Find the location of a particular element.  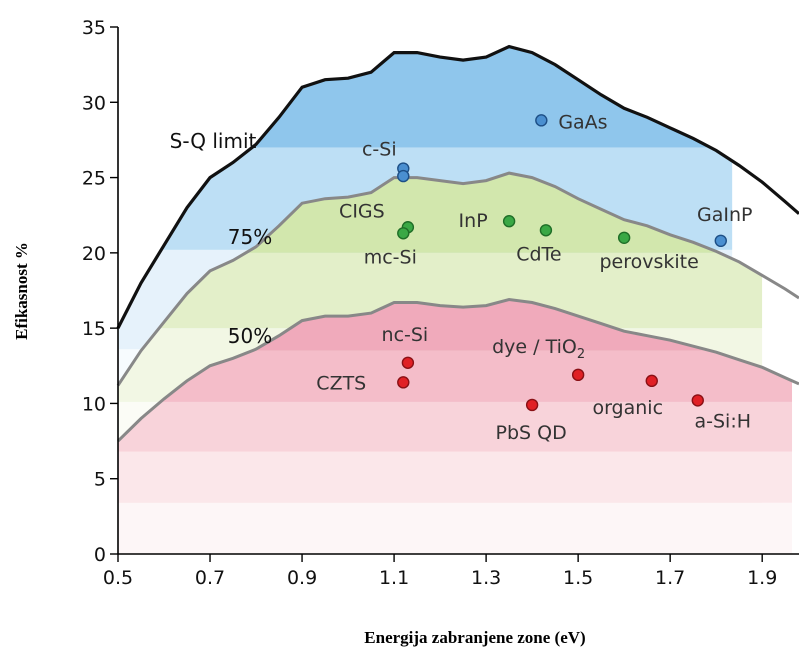

x-tick-label: 1.5 is located at coordinates (578, 578).